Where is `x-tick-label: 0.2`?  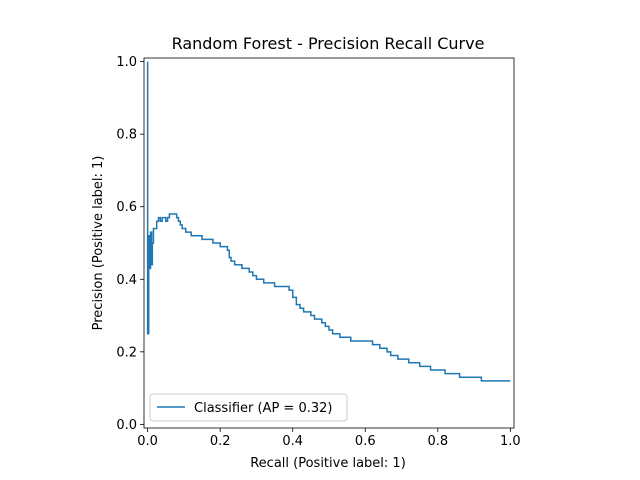
x-tick-label: 0.2 is located at coordinates (220, 441).